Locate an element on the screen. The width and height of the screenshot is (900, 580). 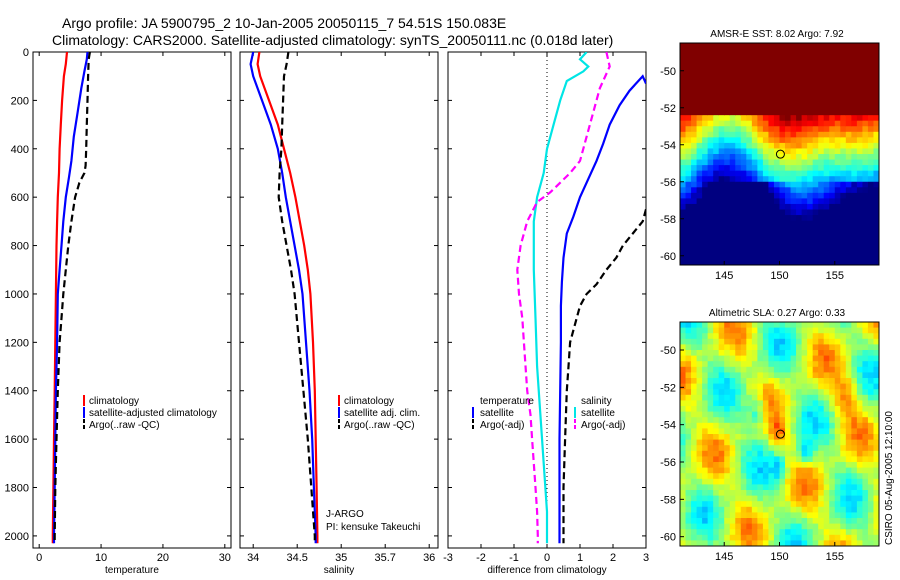
salinity-series is located at coordinates (284, 298).